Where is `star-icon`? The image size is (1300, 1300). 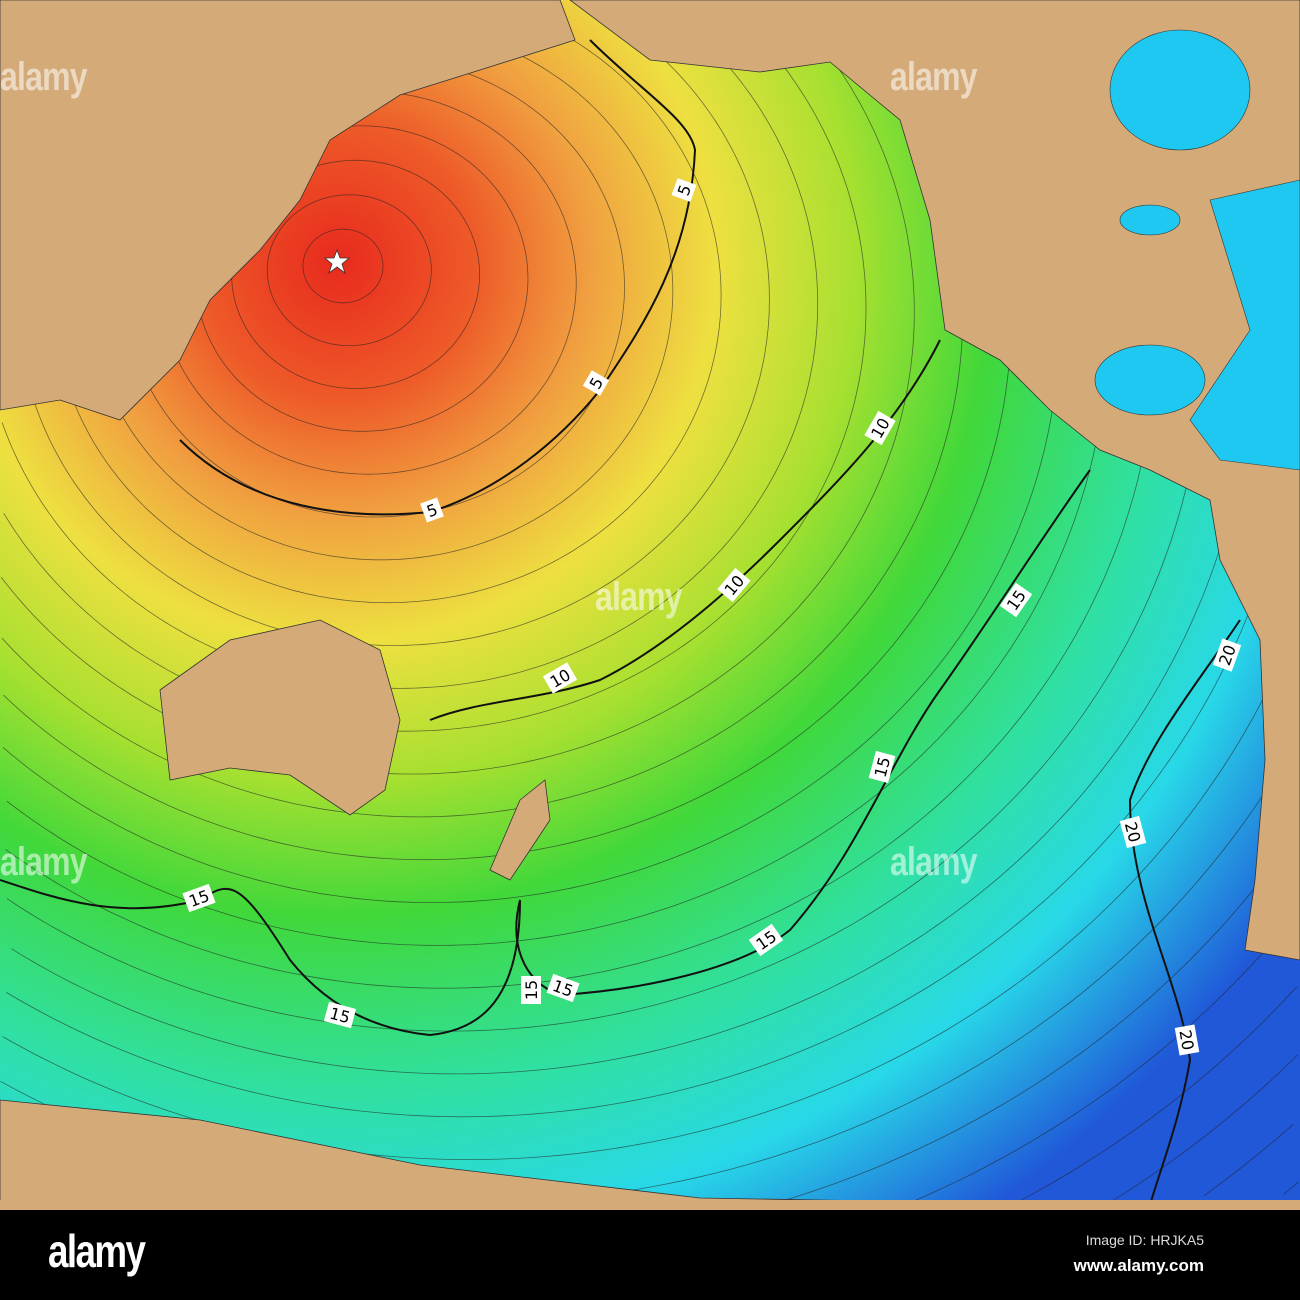 star-icon is located at coordinates (337, 261).